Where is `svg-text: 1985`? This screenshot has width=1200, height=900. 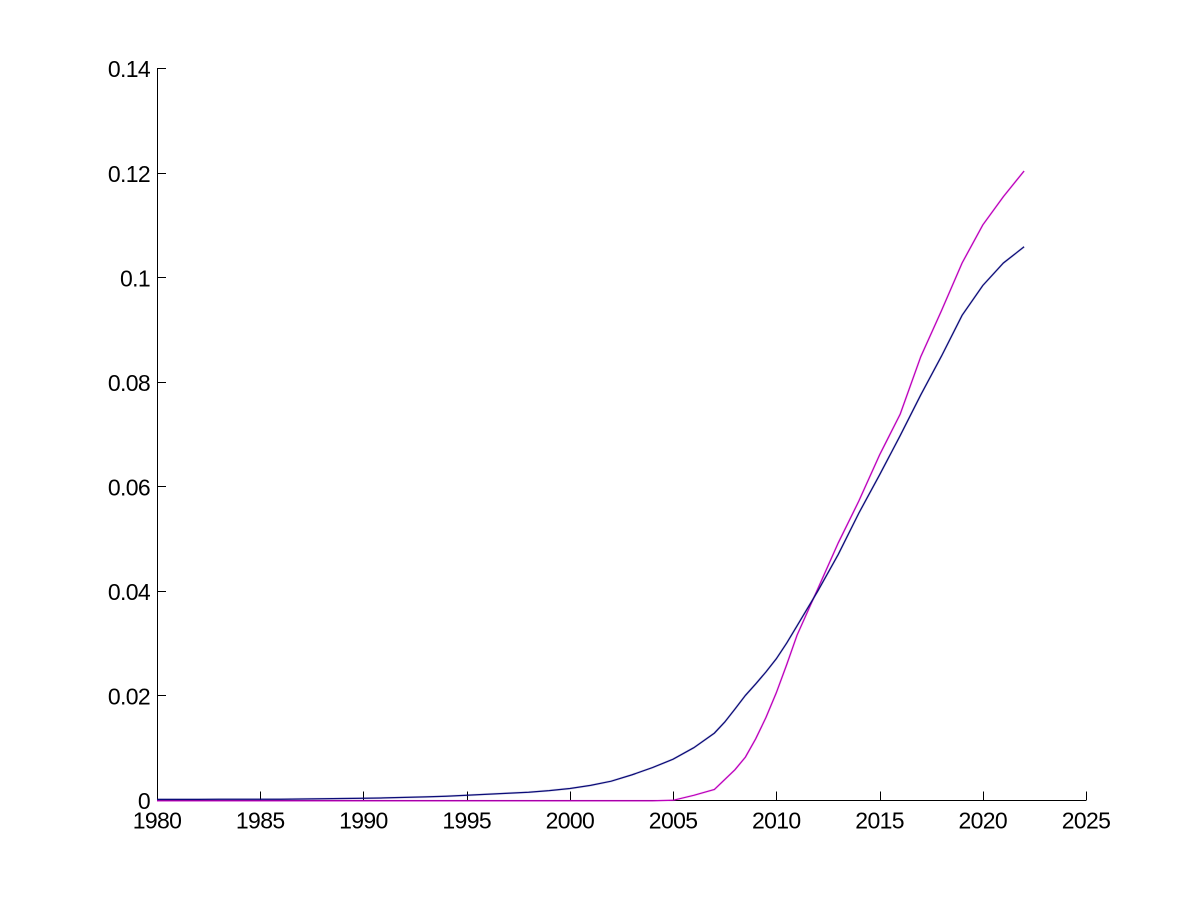 svg-text: 1985 is located at coordinates (260, 820).